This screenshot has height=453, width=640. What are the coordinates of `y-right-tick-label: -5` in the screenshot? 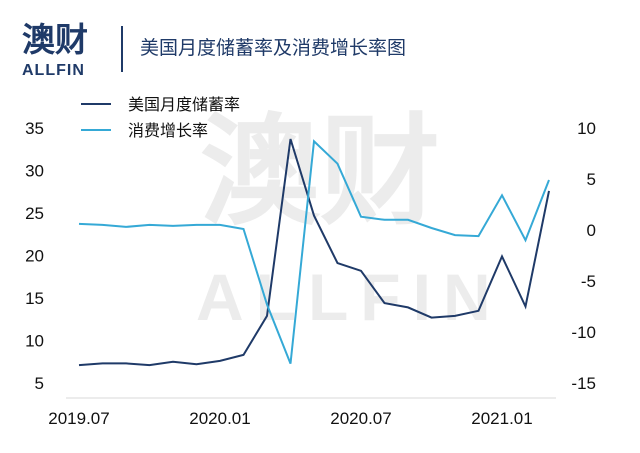 It's located at (588, 281).